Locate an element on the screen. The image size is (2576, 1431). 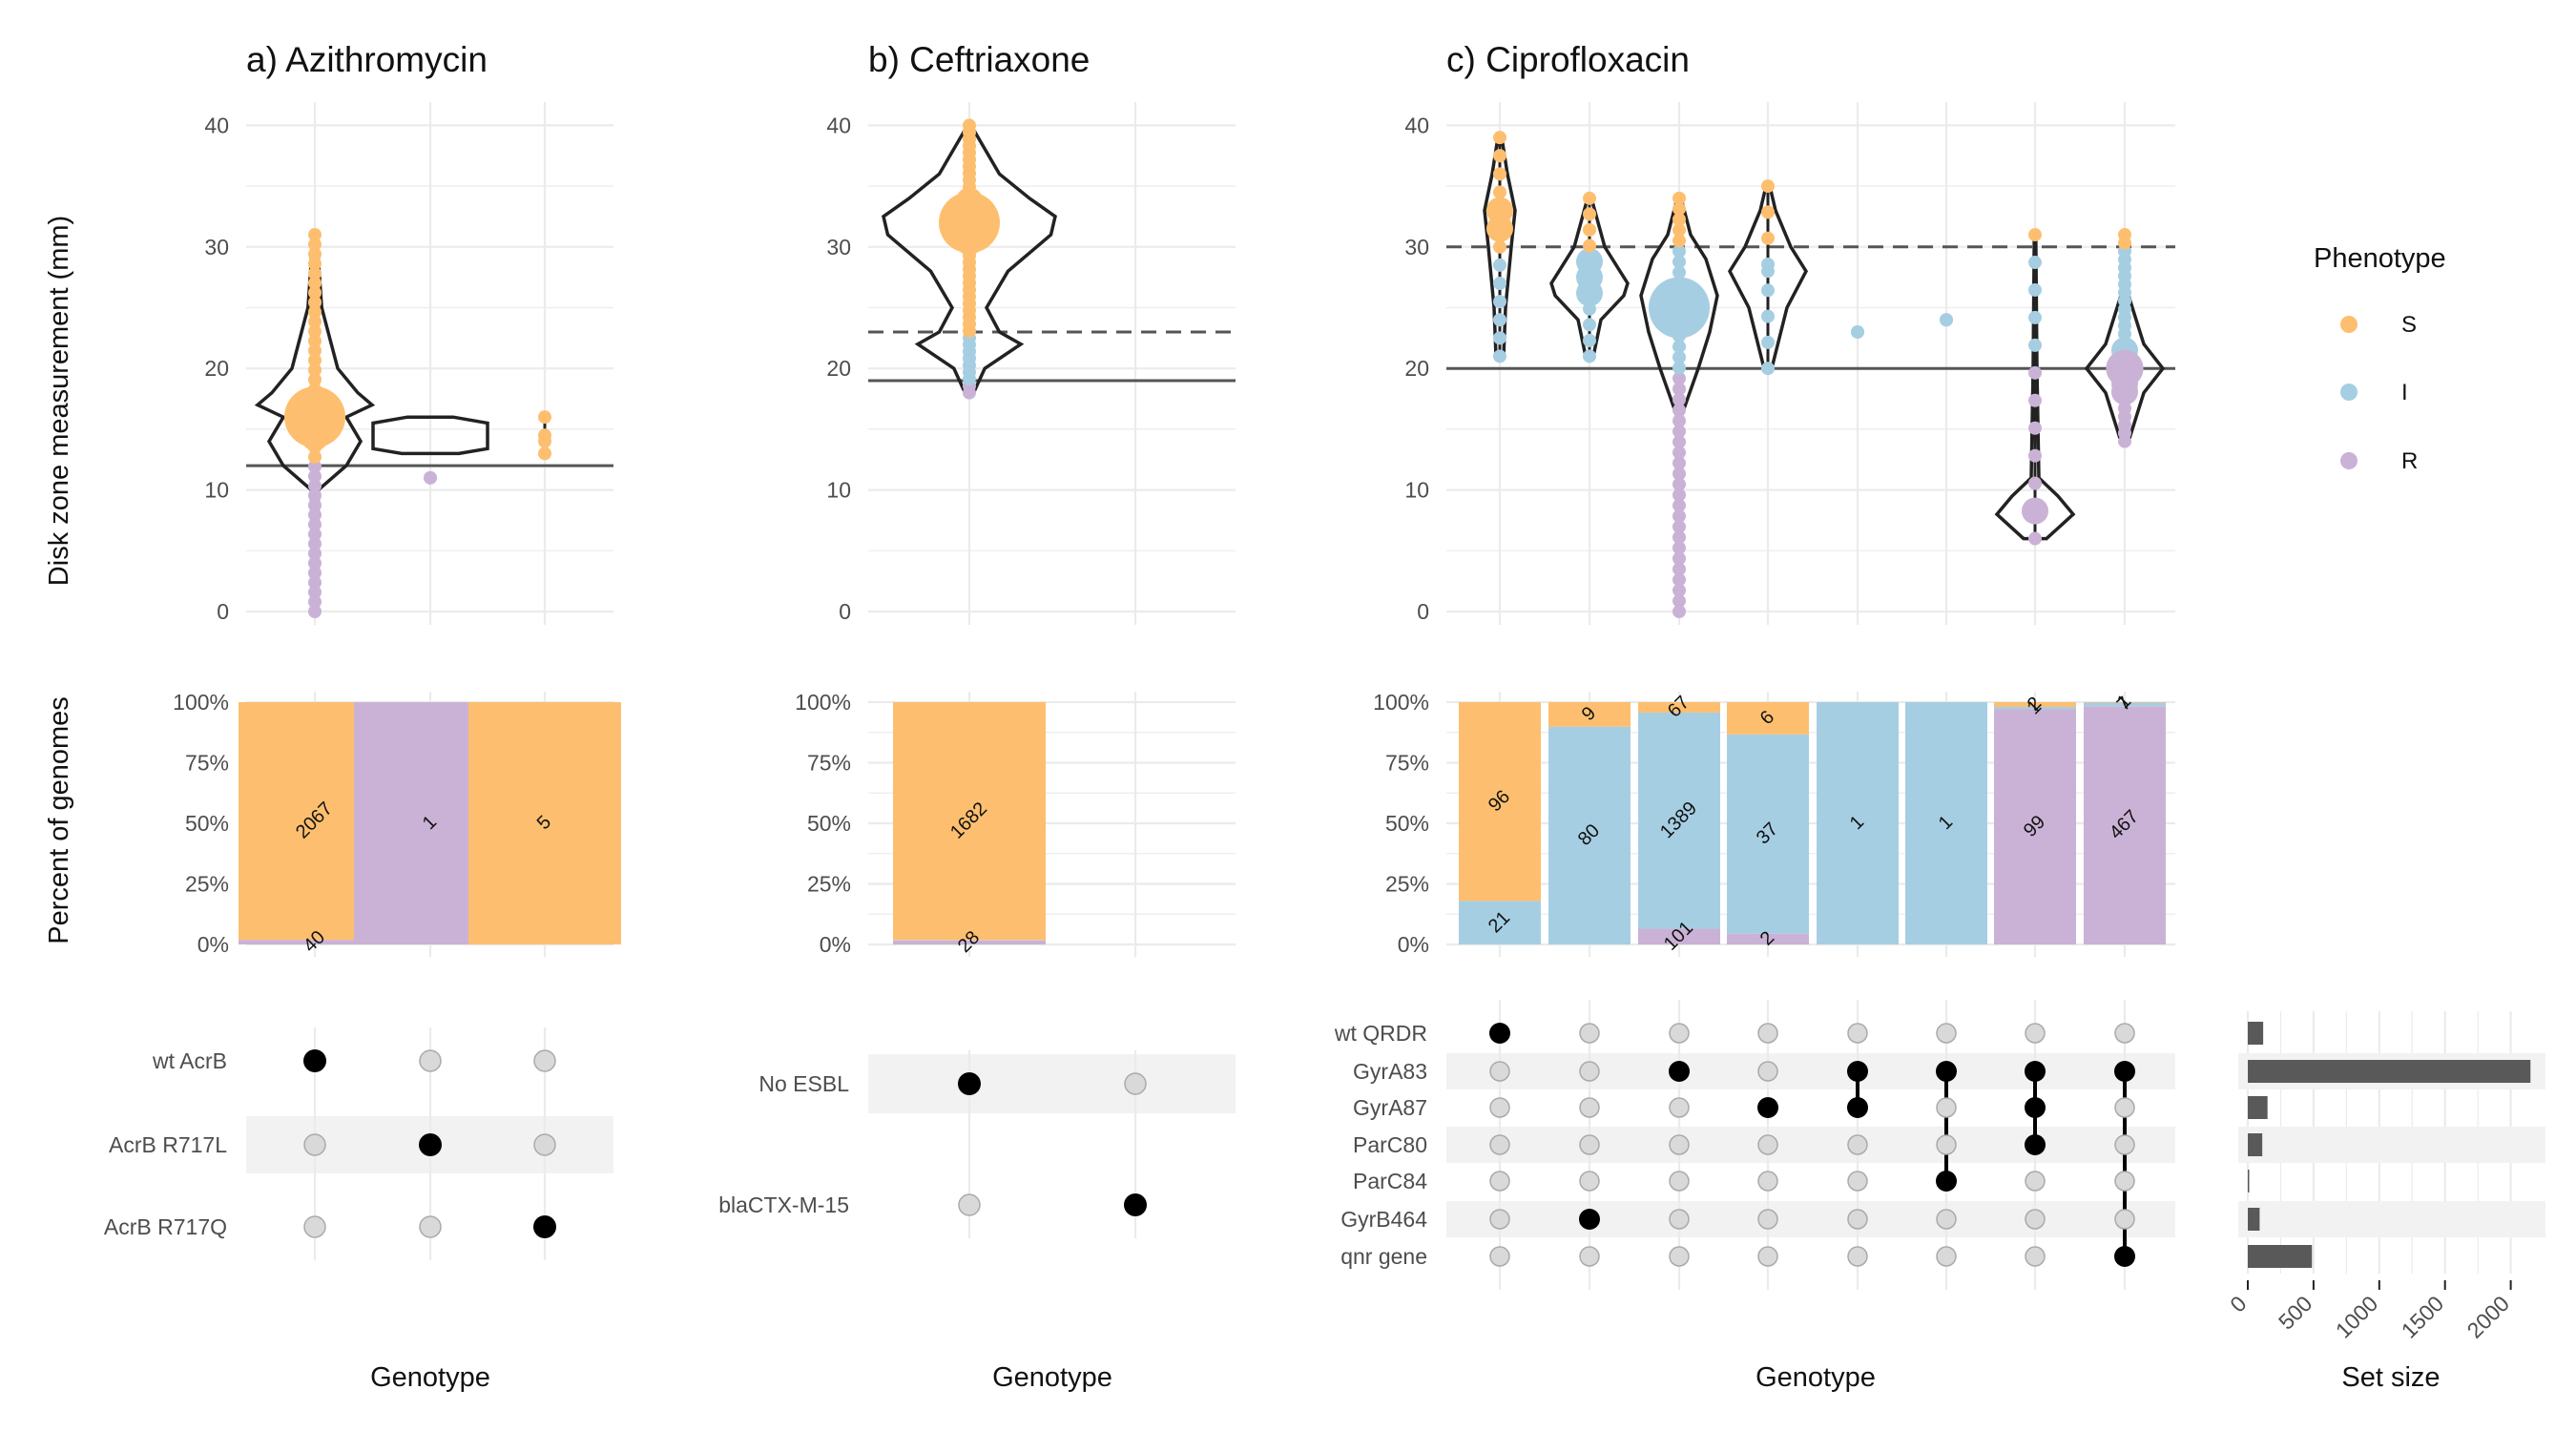
upset-set-label: GyrB464 is located at coordinates (1383, 1219).